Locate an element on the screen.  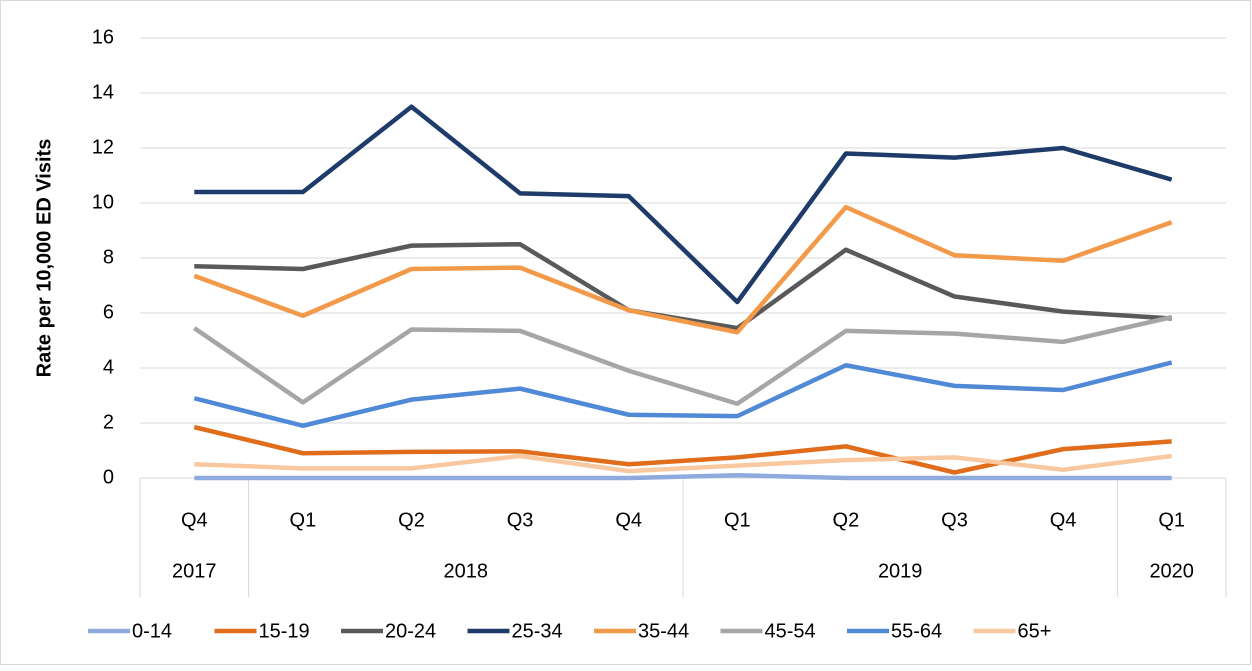
y-tick-label: 16 is located at coordinates (103, 37).